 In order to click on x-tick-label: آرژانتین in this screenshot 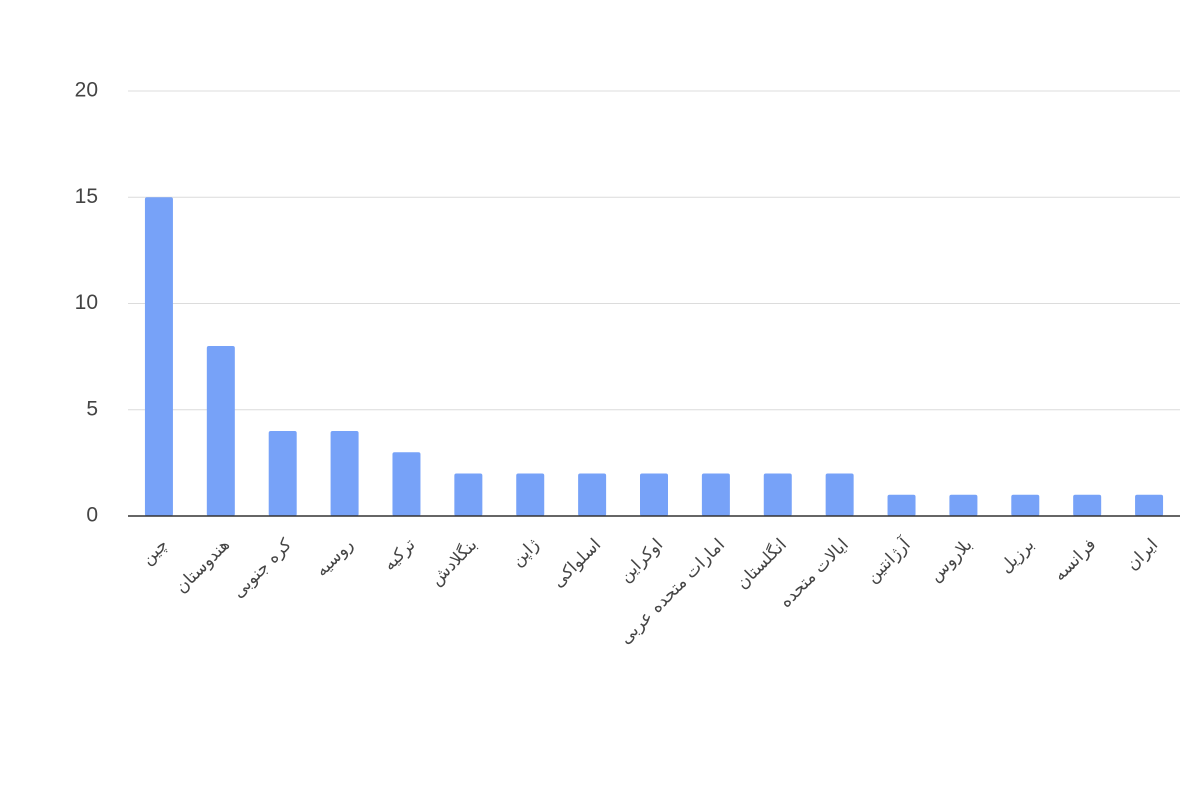, I will do `click(888, 560)`.